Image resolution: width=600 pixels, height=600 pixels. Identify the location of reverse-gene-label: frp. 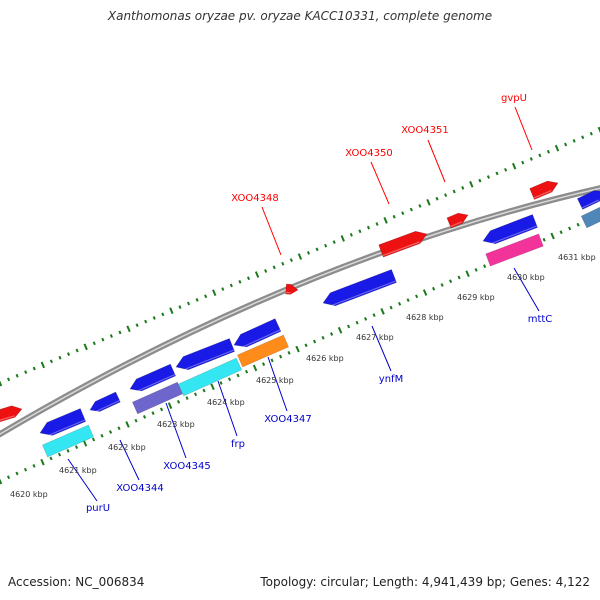
(238, 444).